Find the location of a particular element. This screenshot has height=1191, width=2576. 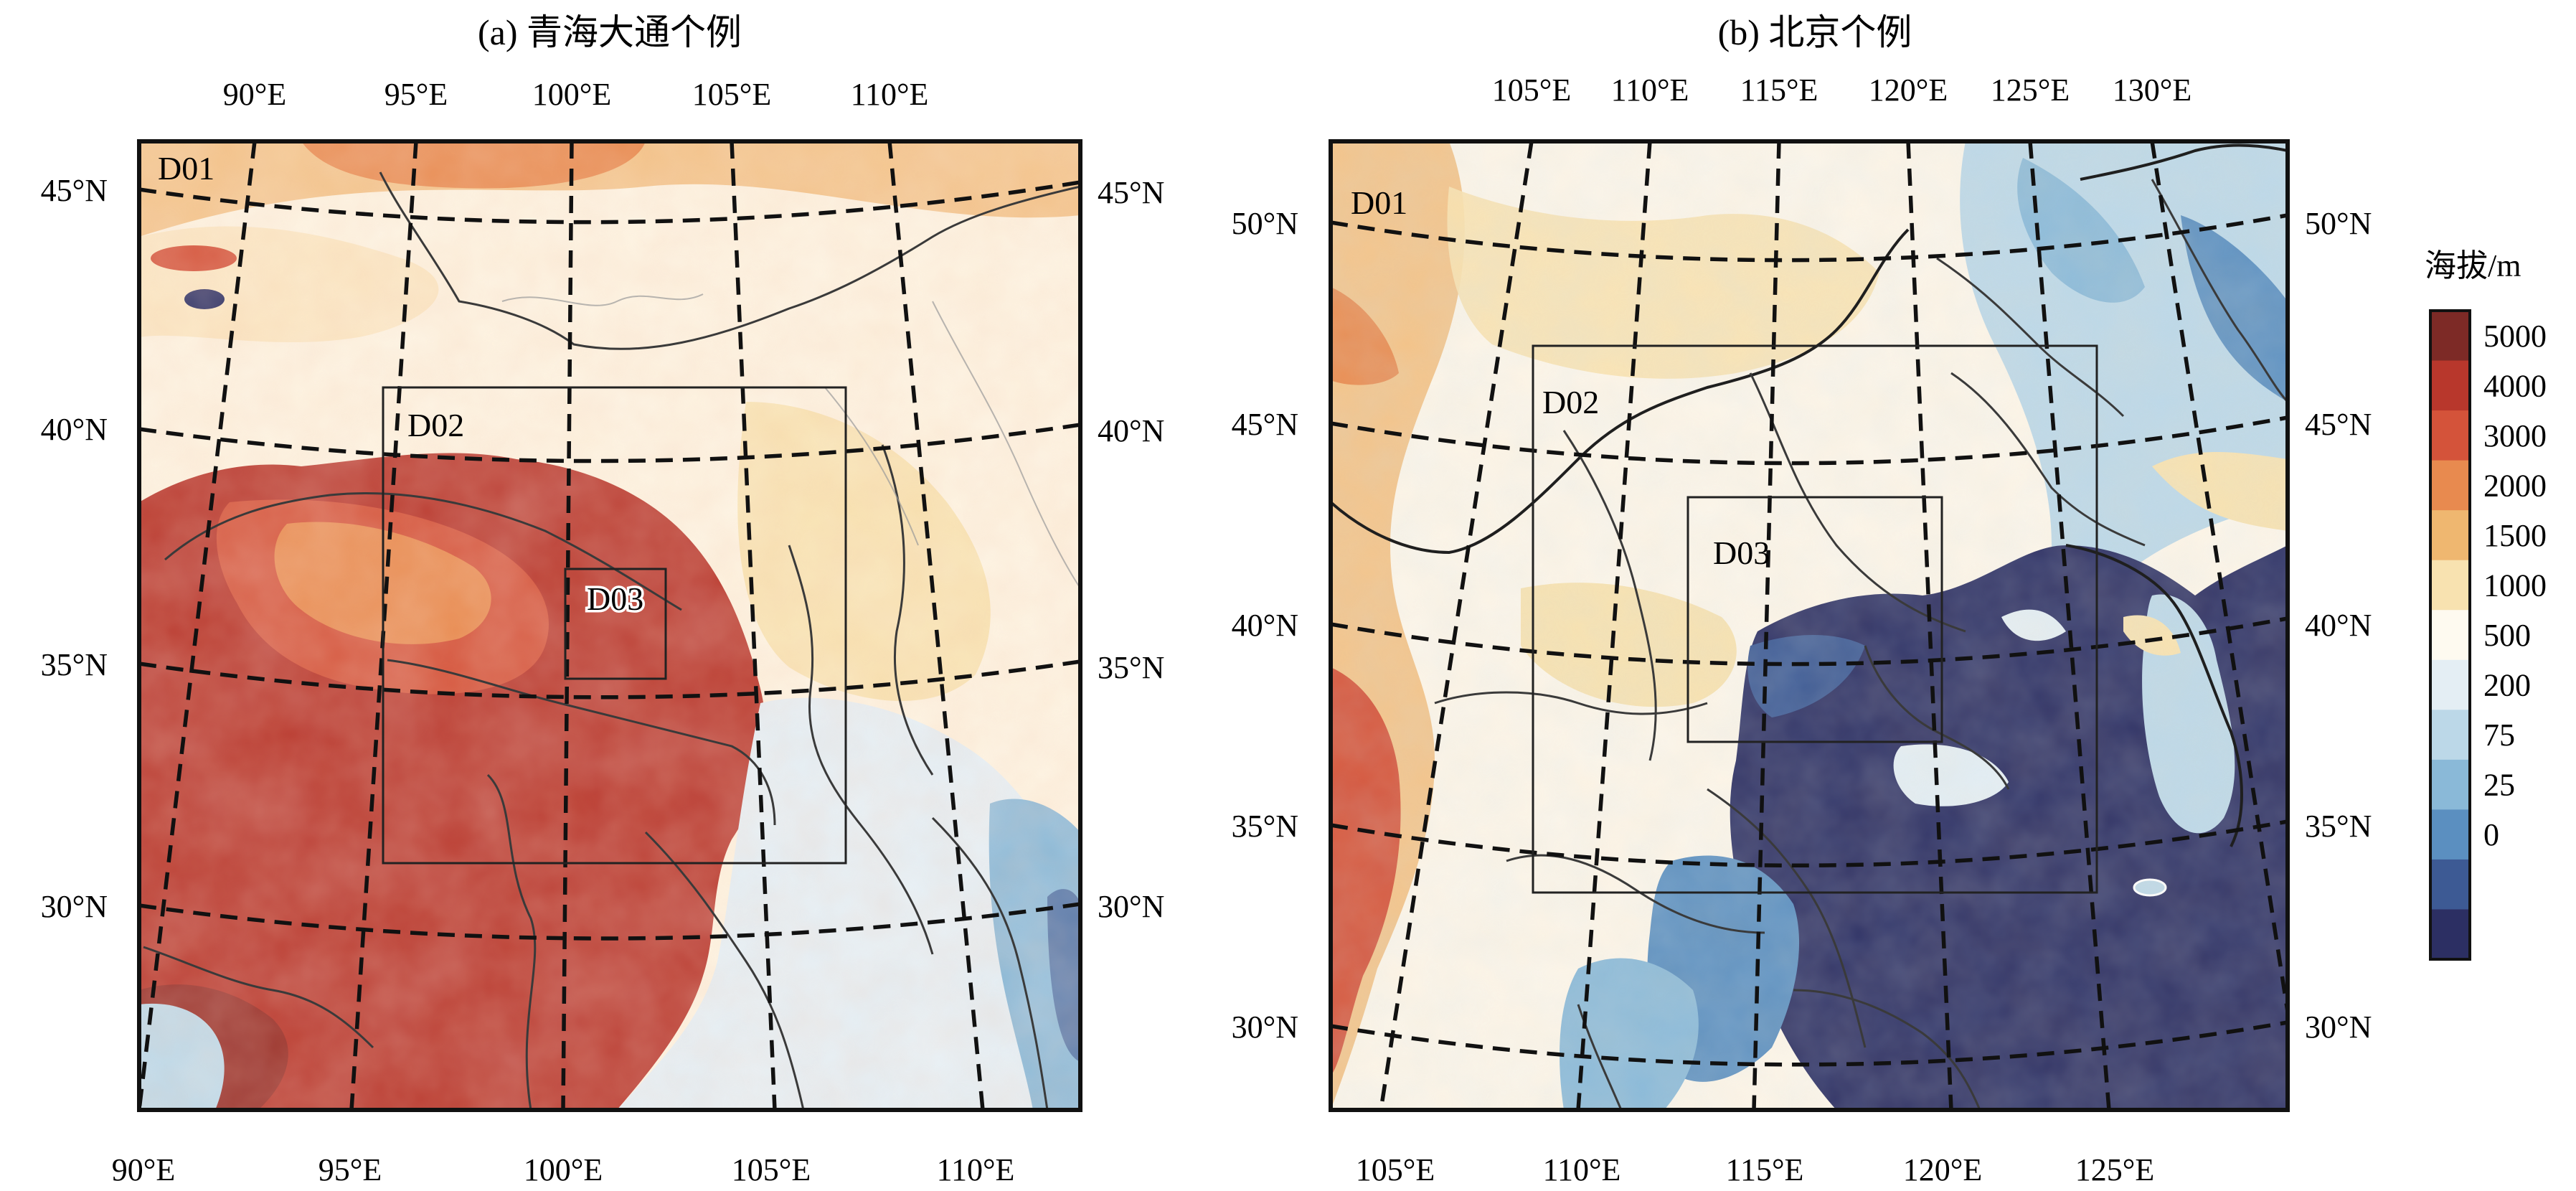

panel-b-lon-top-105: 105°E is located at coordinates (1531, 90).